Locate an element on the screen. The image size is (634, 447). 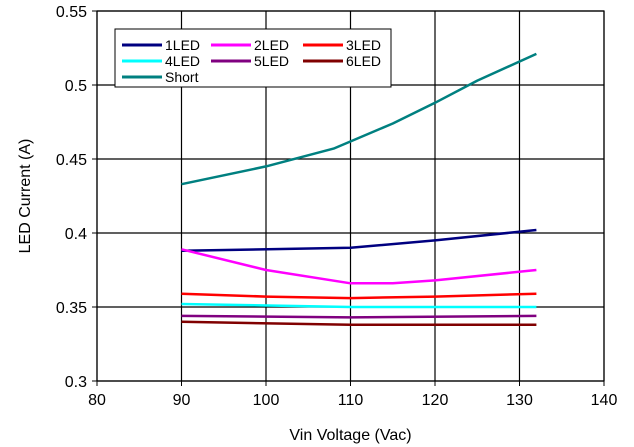
legend-label: 4LED is located at coordinates (182, 61).